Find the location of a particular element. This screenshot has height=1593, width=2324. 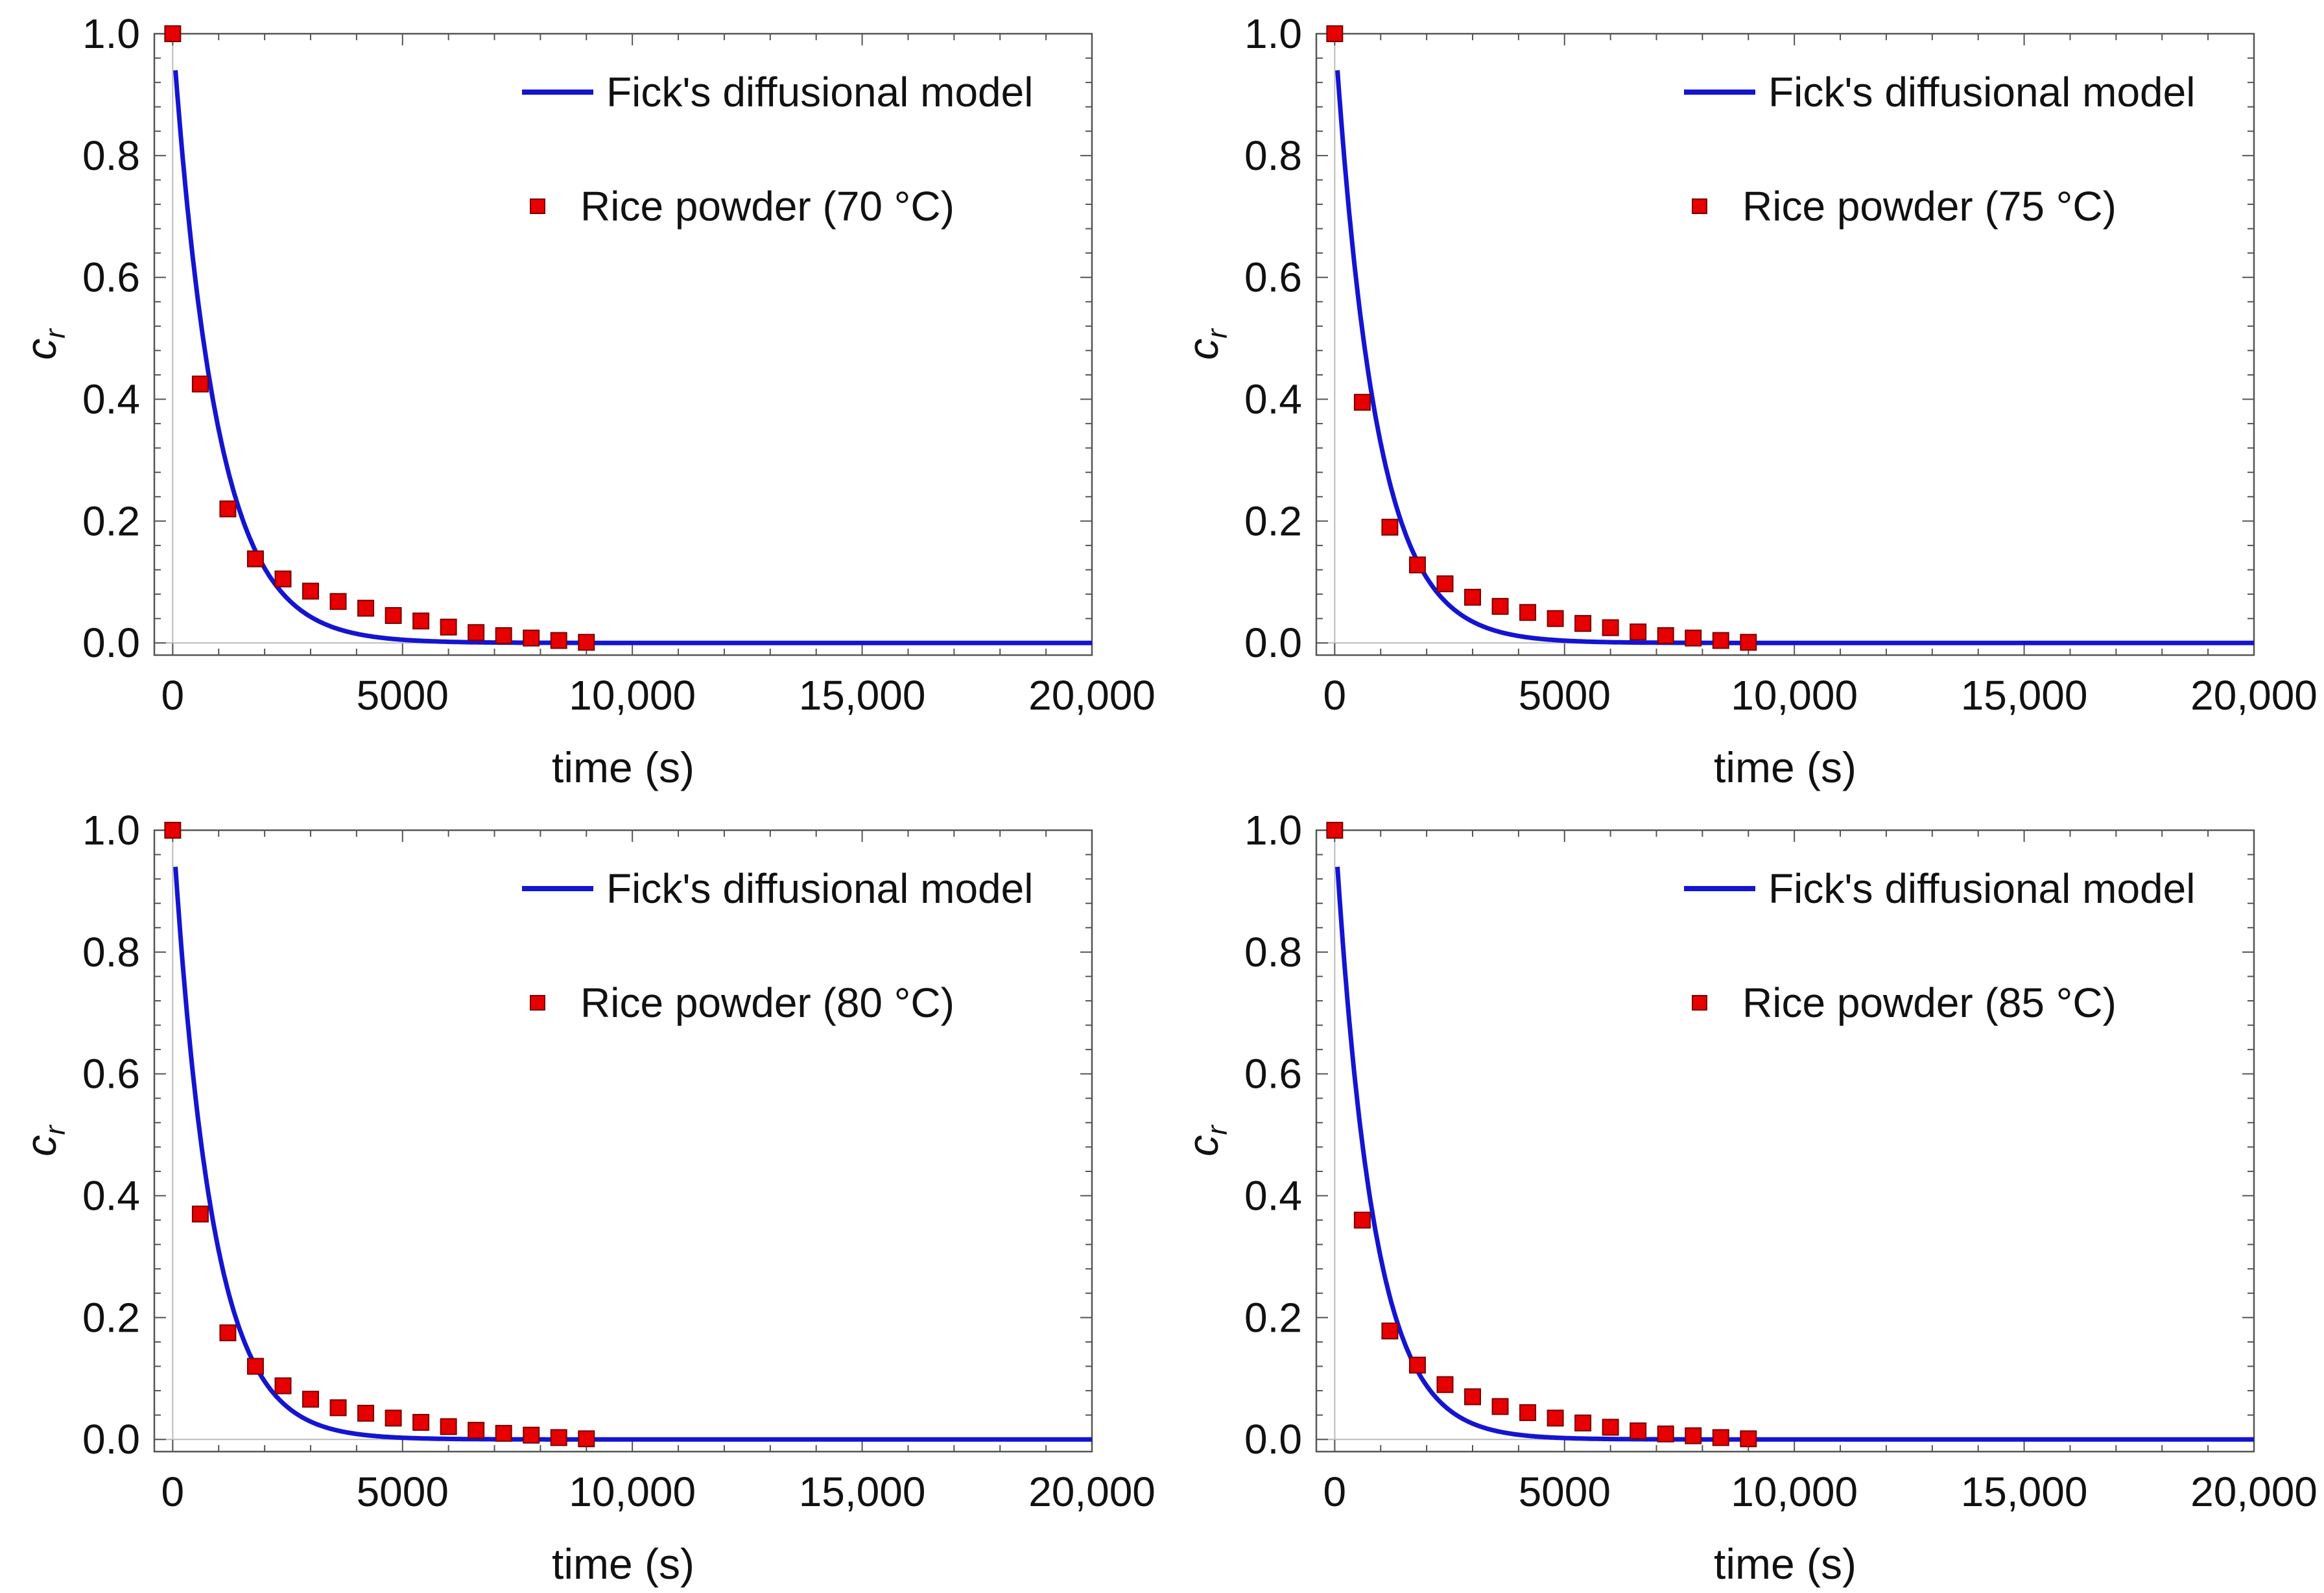

legend-label-data: Rice powder (85 °C) is located at coordinates (1929, 1003).